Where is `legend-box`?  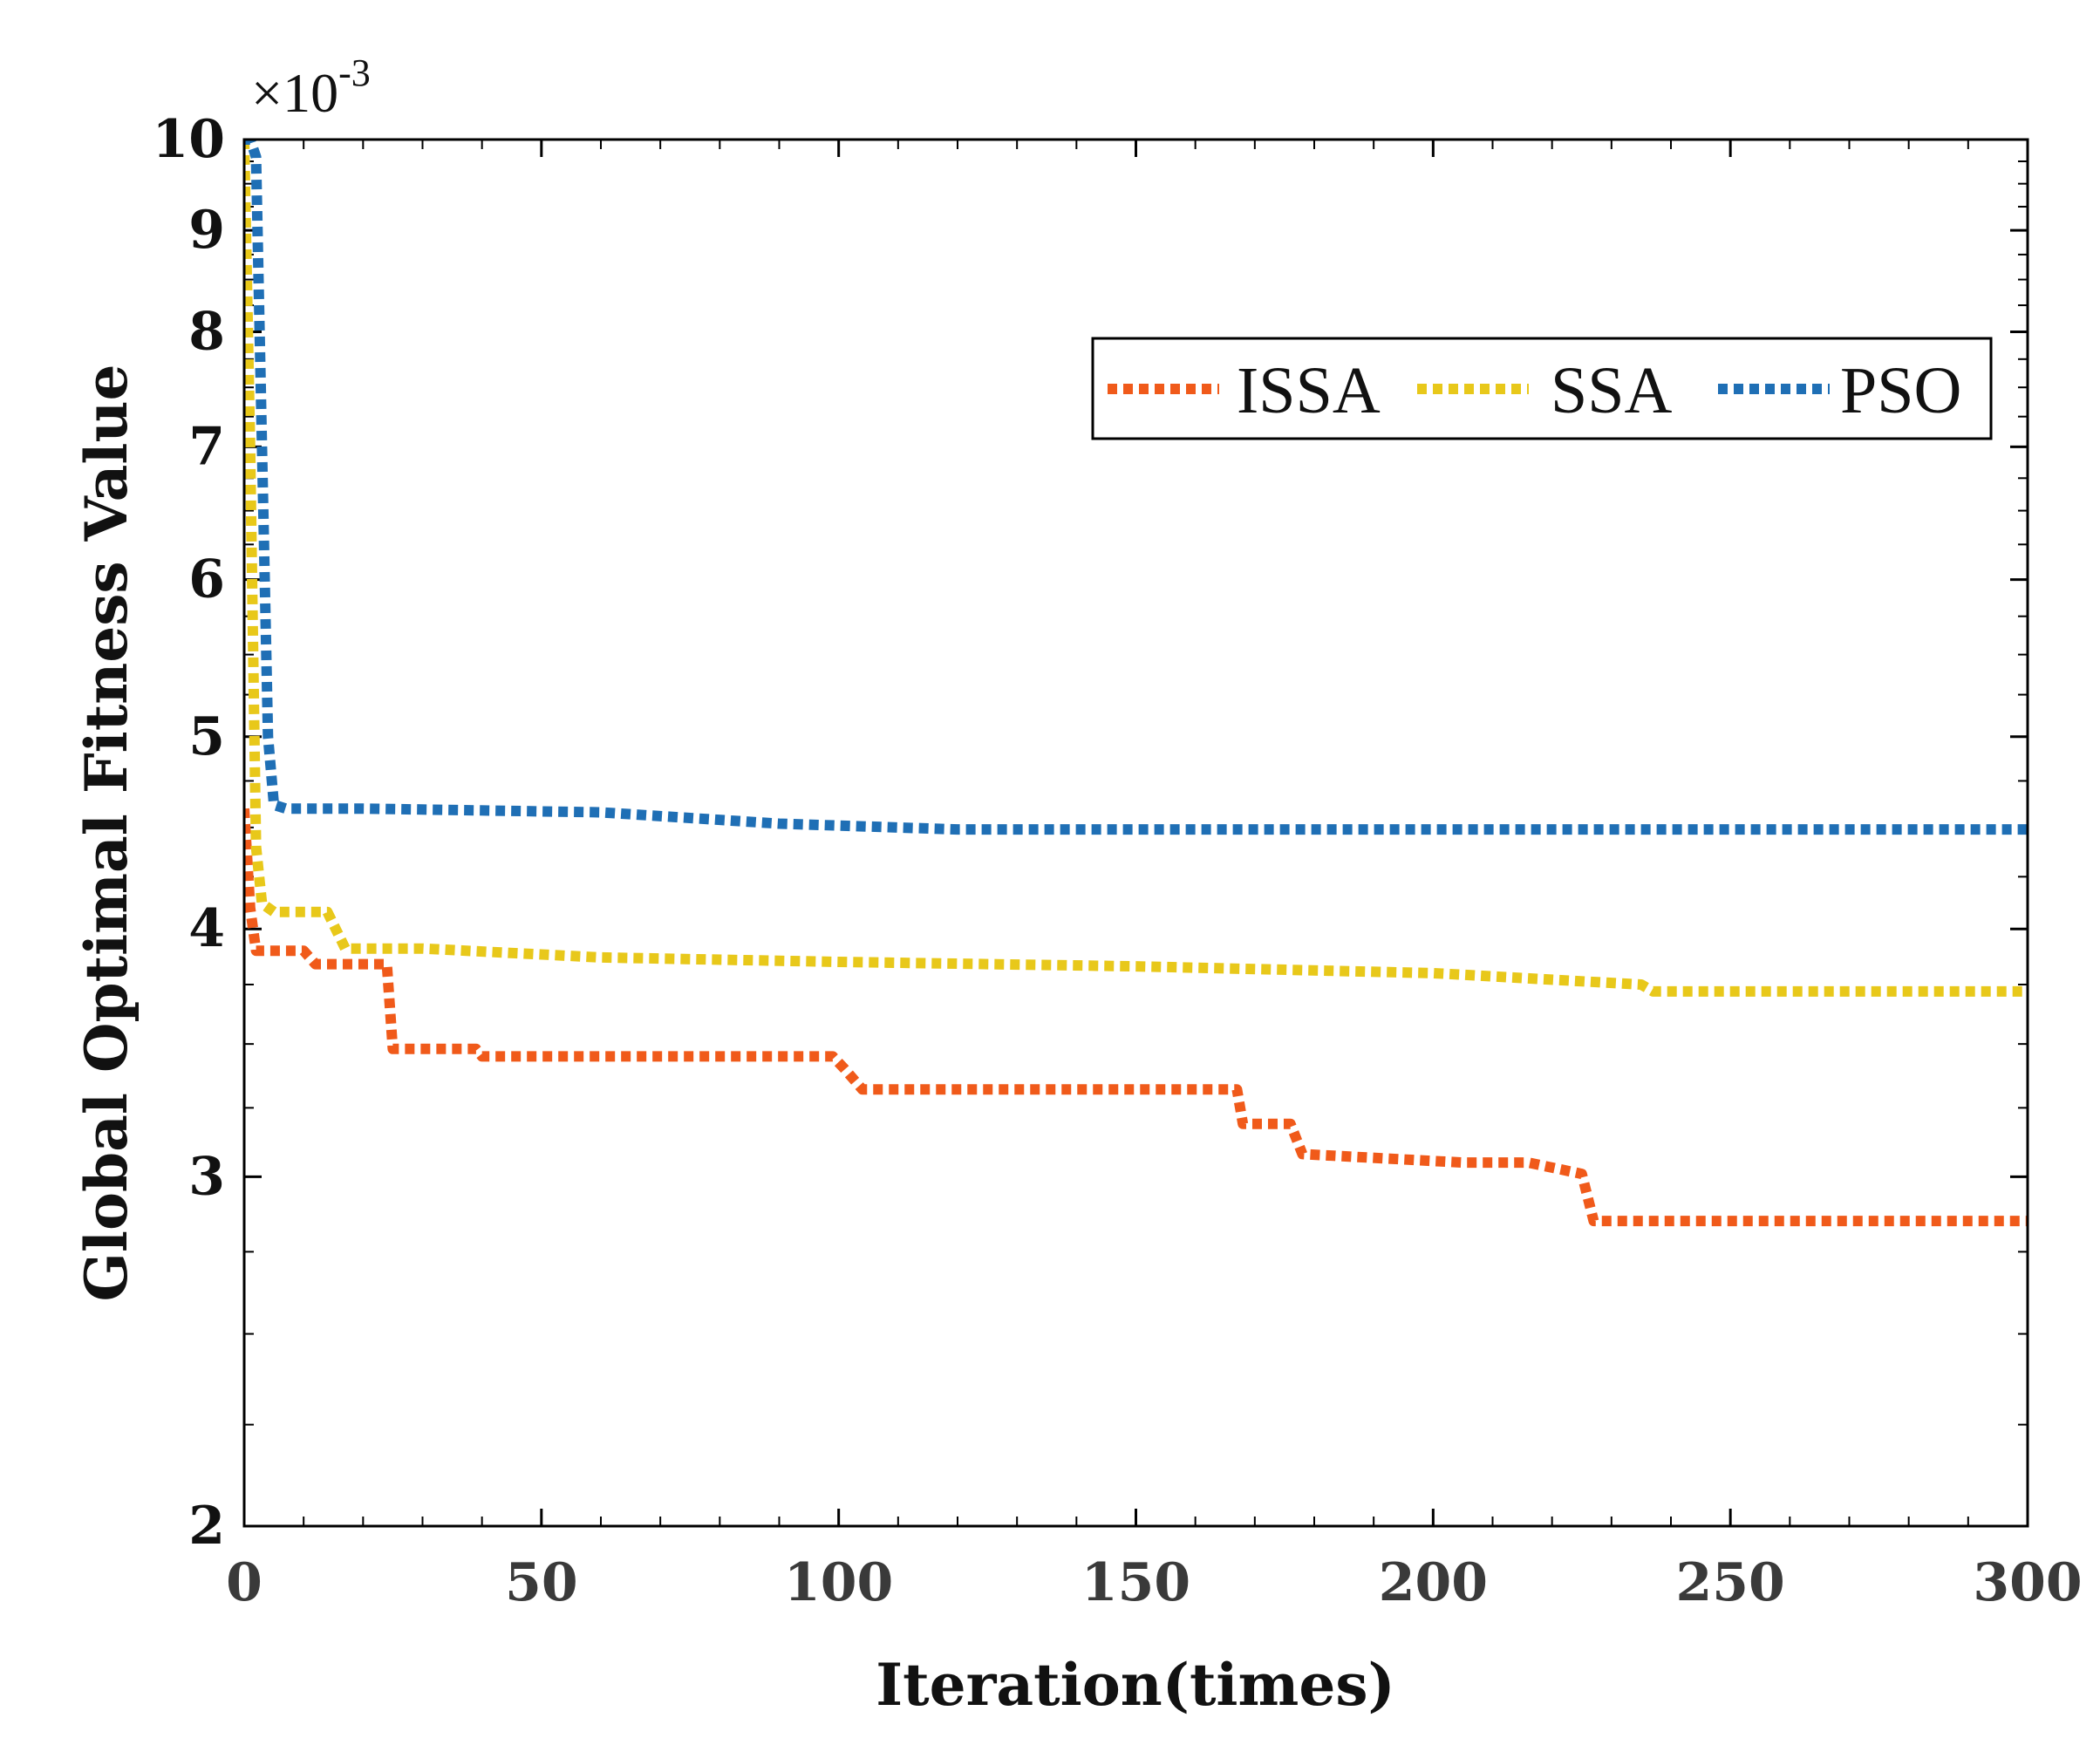
legend-box is located at coordinates (1542, 388).